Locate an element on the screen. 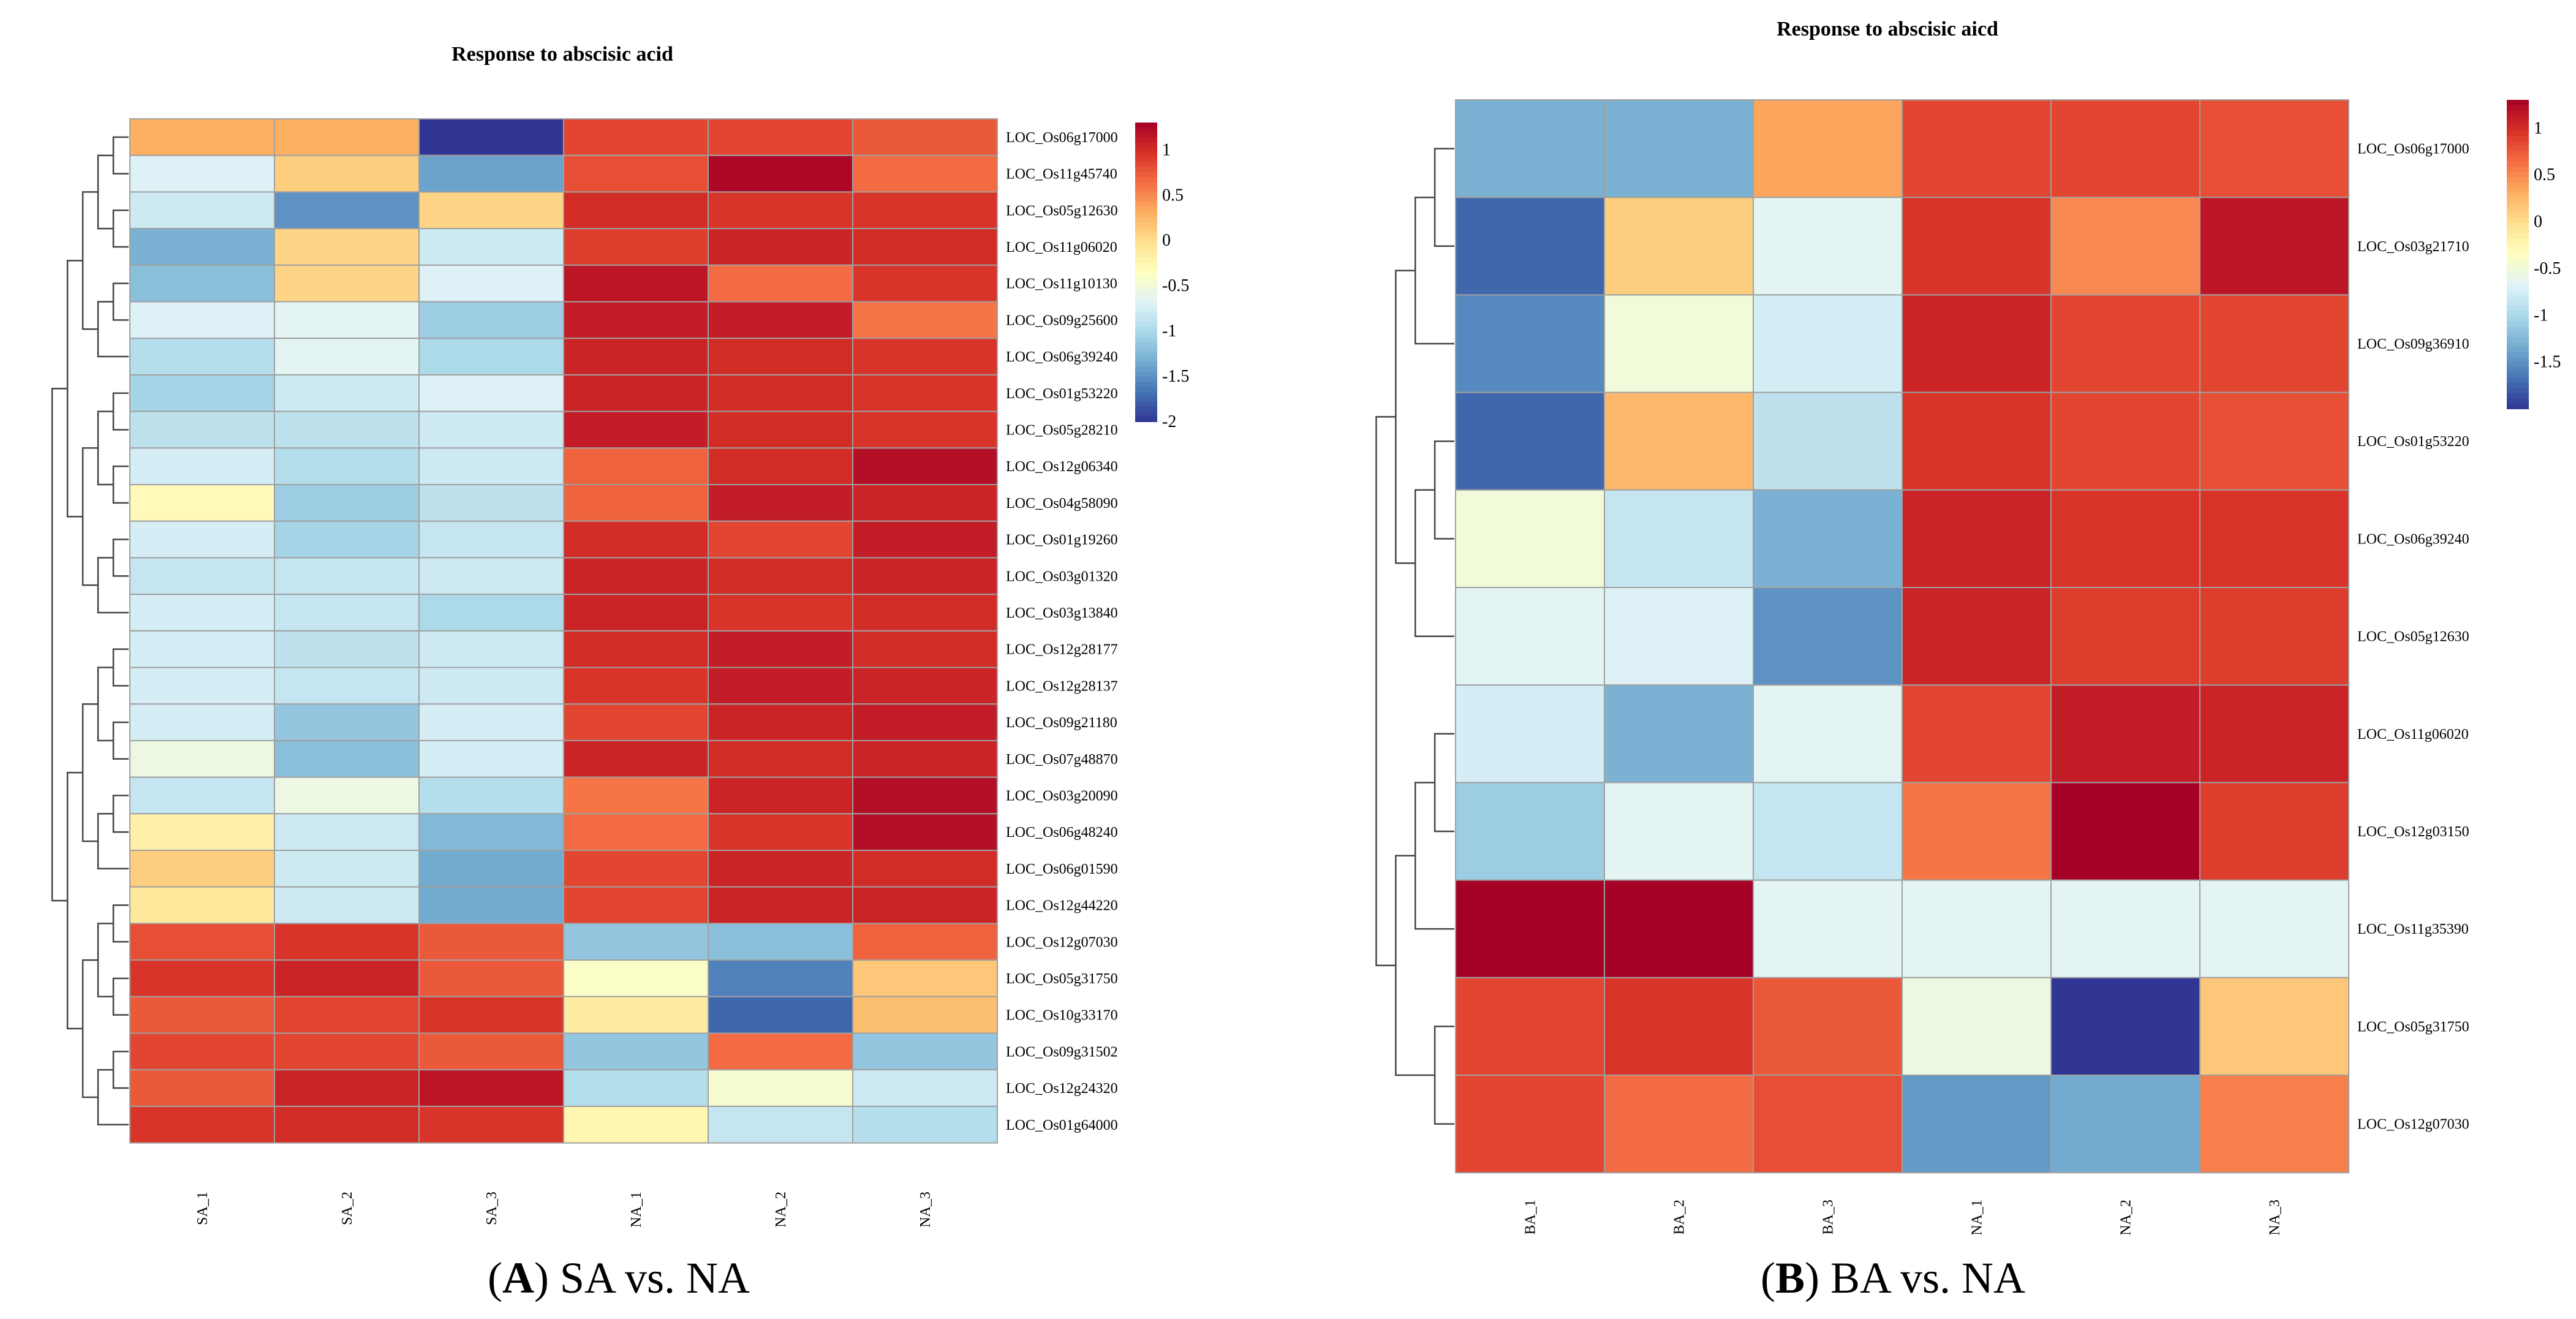  legend-tick-label: 0 is located at coordinates (1166, 240).